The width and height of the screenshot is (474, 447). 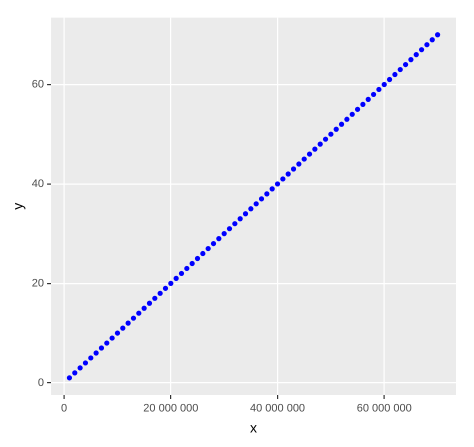 I want to click on x-tick-label: 40 000 000, so click(x=278, y=408).